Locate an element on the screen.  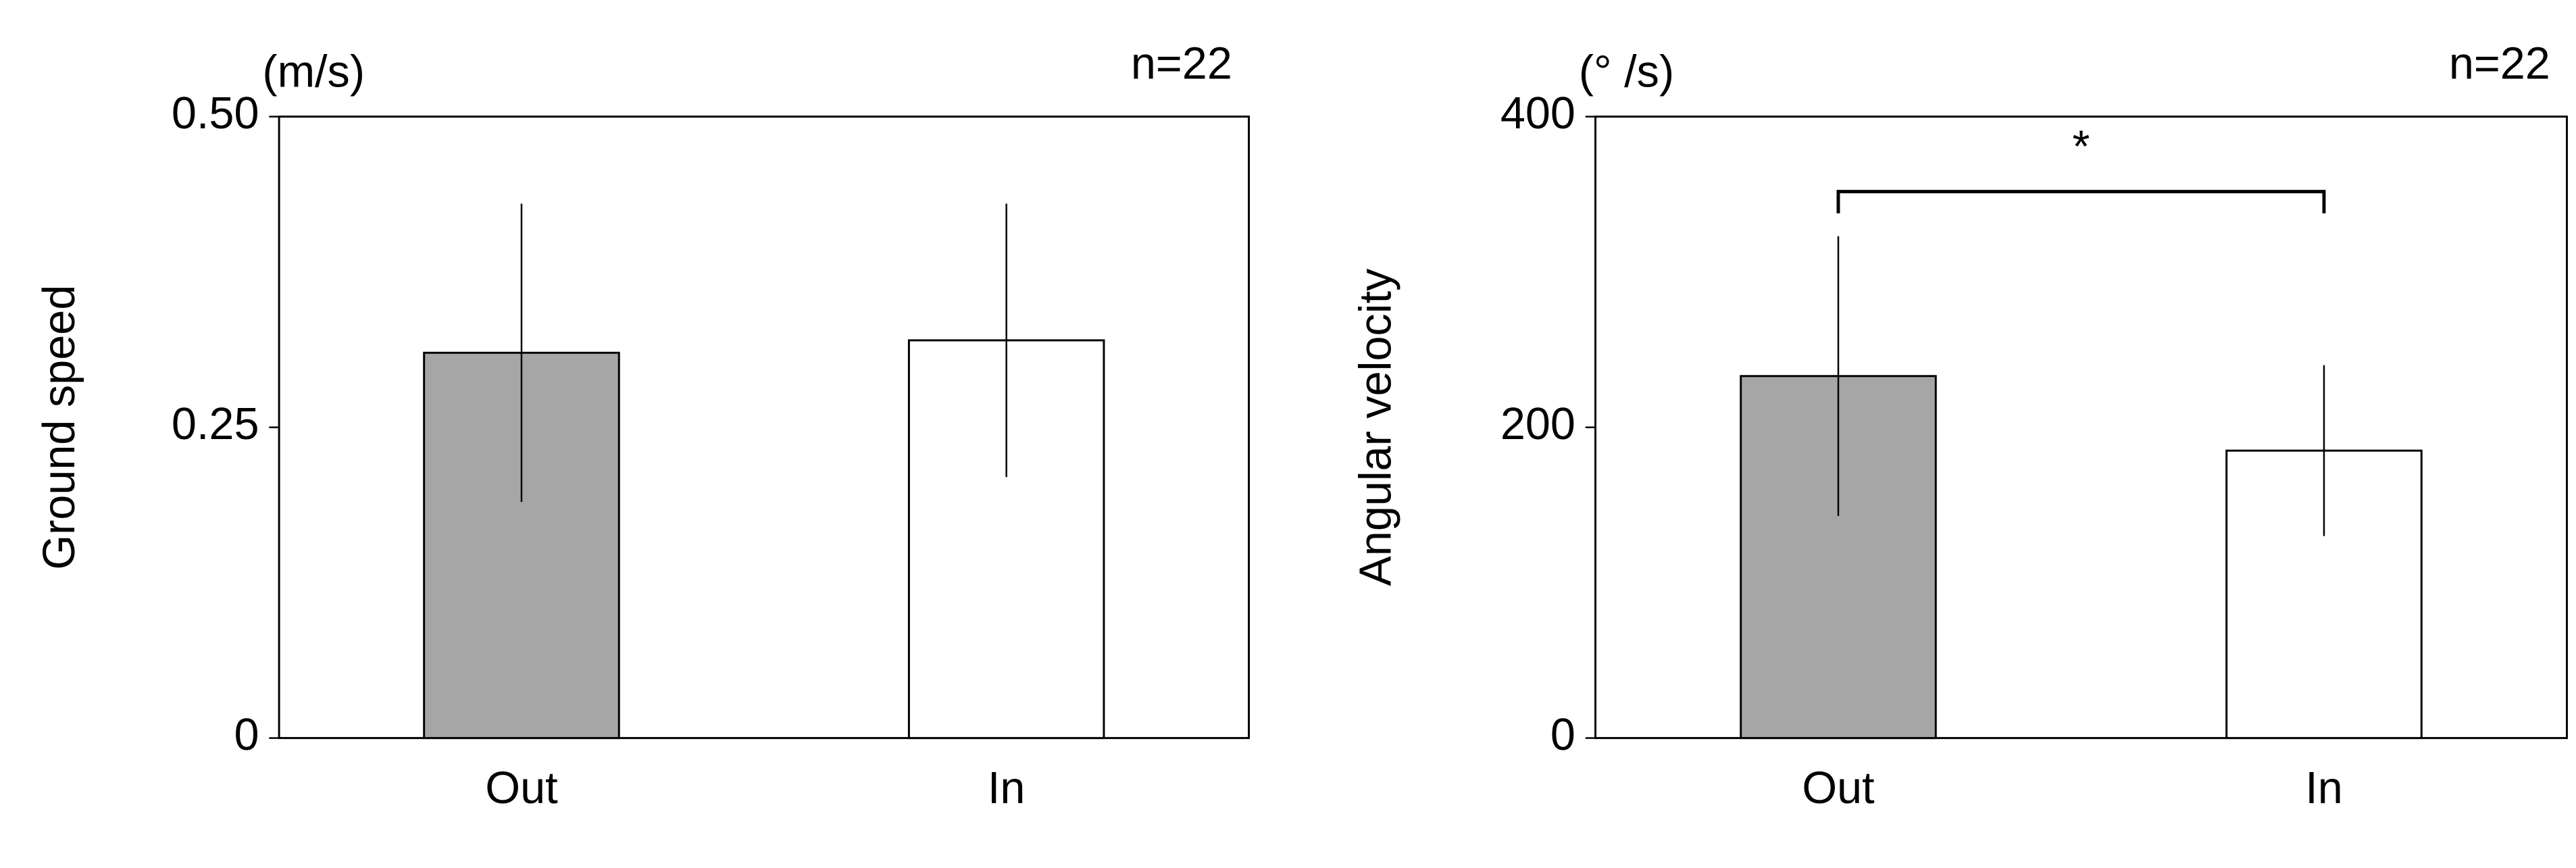
unit-label: (° /s) is located at coordinates (1626, 72).